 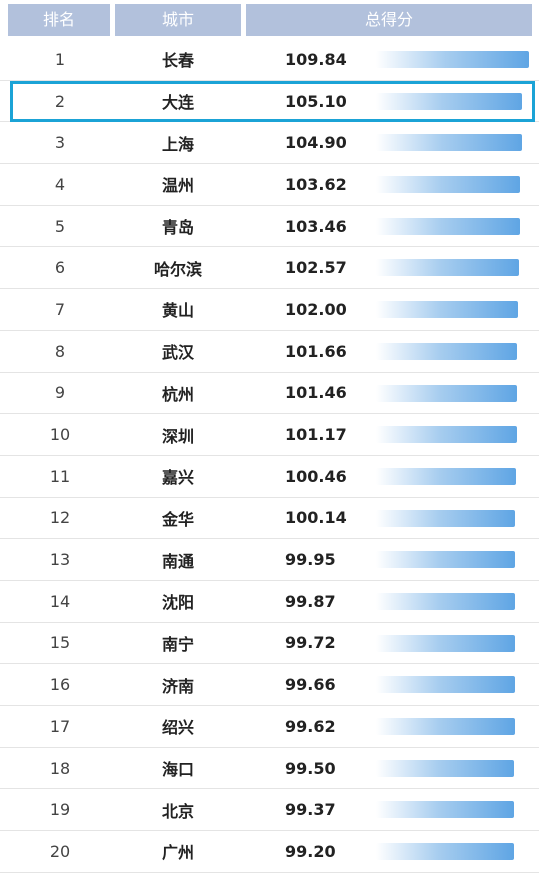 What do you see at coordinates (60, 685) in the screenshot?
I see `rank-label: 16` at bounding box center [60, 685].